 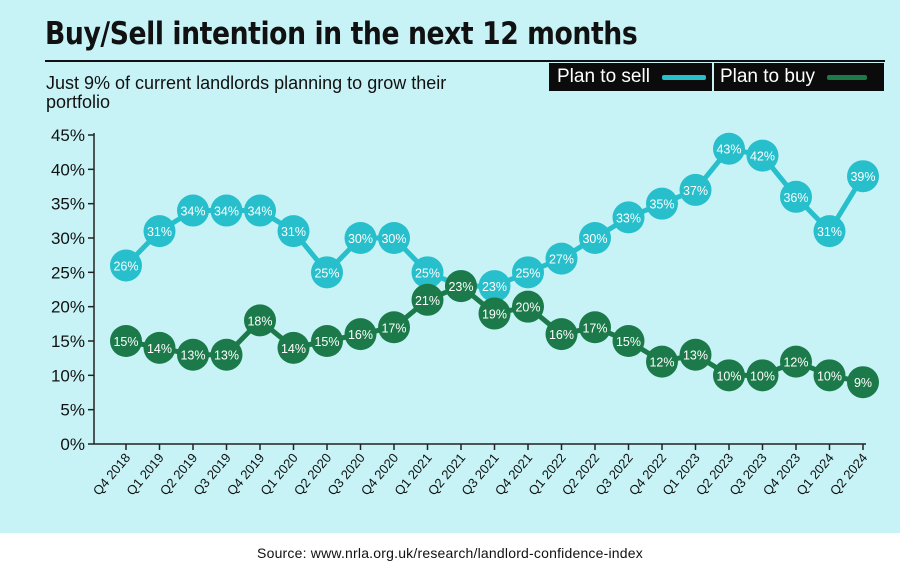 What do you see at coordinates (767, 76) in the screenshot?
I see `legend-label-buy: Plan to buy` at bounding box center [767, 76].